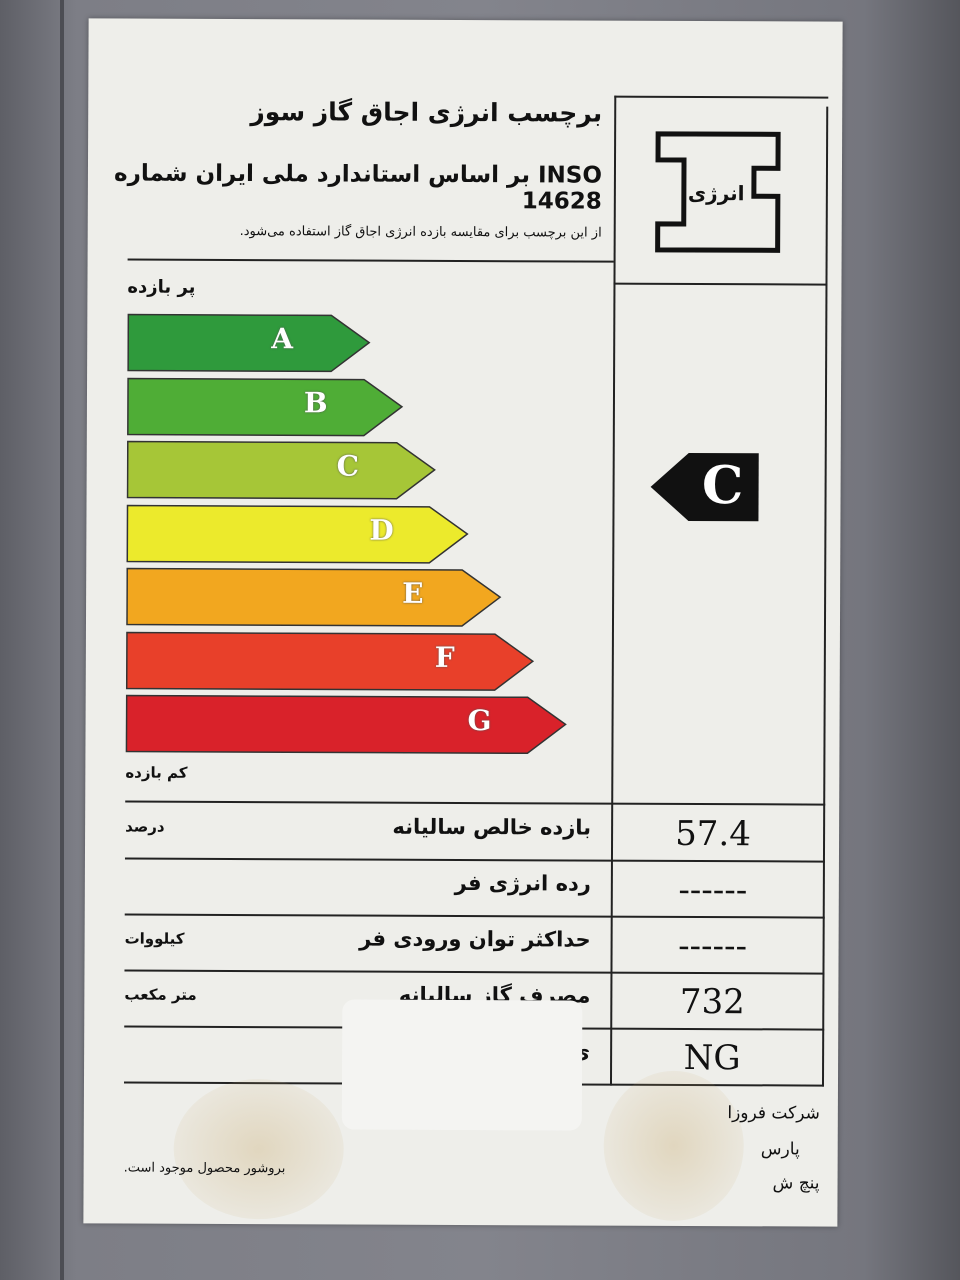 The image size is (960, 1280). I want to click on energy-class-letter: G, so click(479, 721).